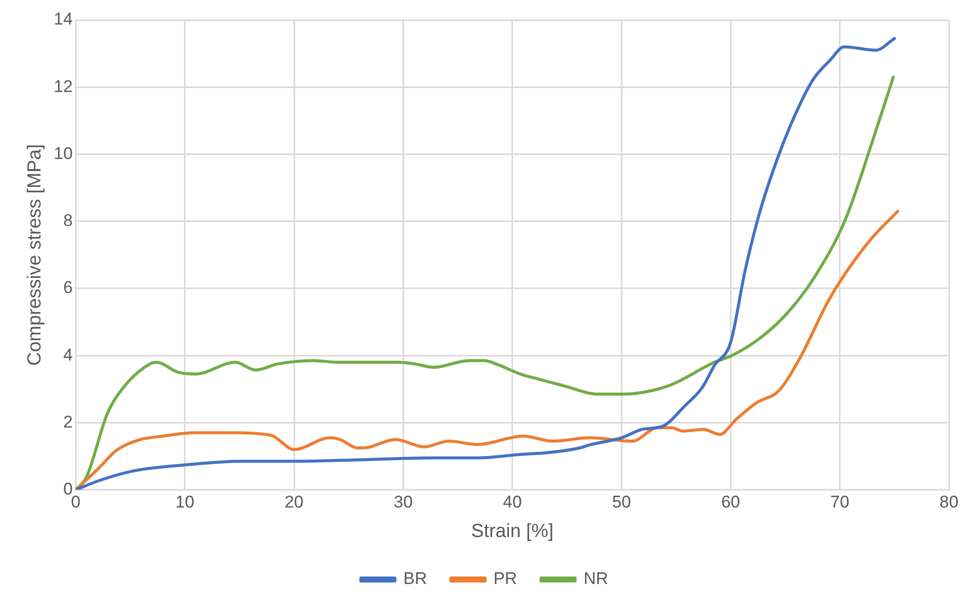 The image size is (979, 608). What do you see at coordinates (730, 502) in the screenshot?
I see `x-tick-label: 60` at bounding box center [730, 502].